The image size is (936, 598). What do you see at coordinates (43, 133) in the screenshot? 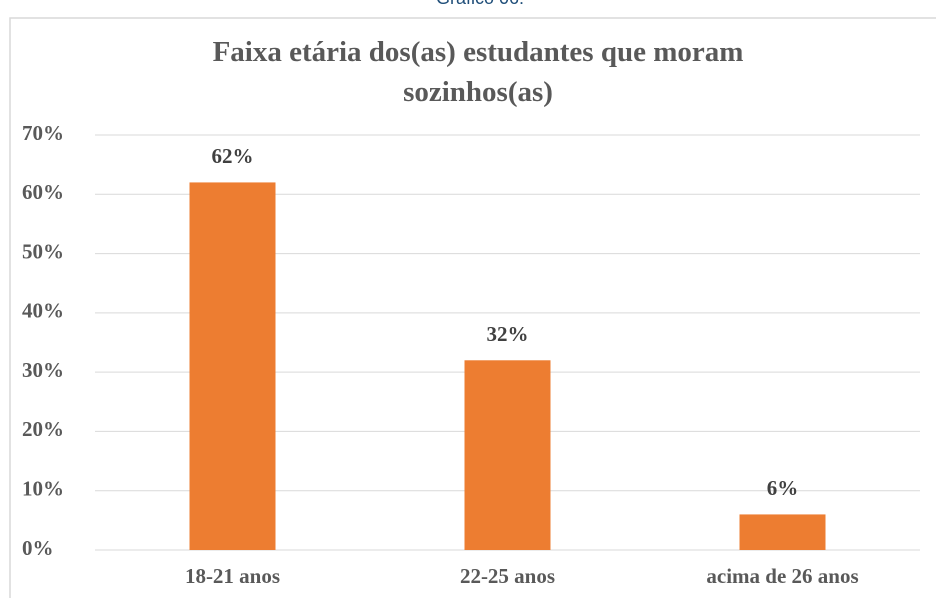
I see `y-tick-label: 70%` at bounding box center [43, 133].